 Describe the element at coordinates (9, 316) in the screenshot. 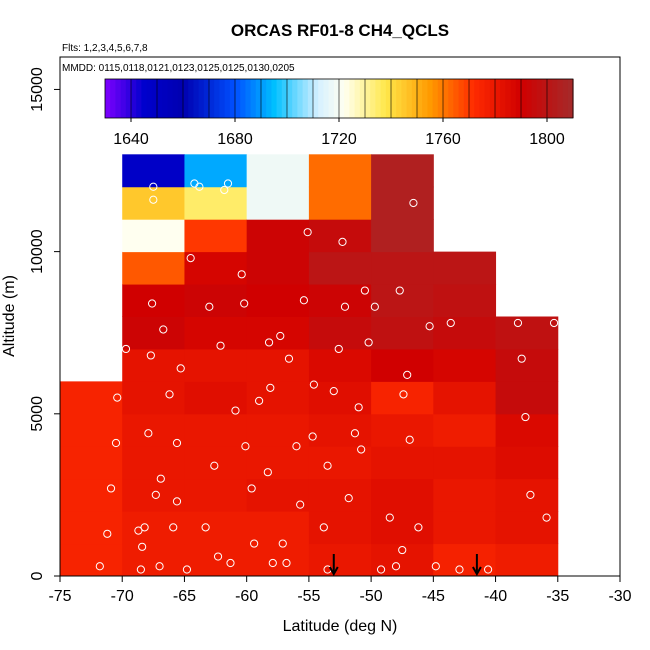

I see `y-axis-label: Altitude (m)` at that location.